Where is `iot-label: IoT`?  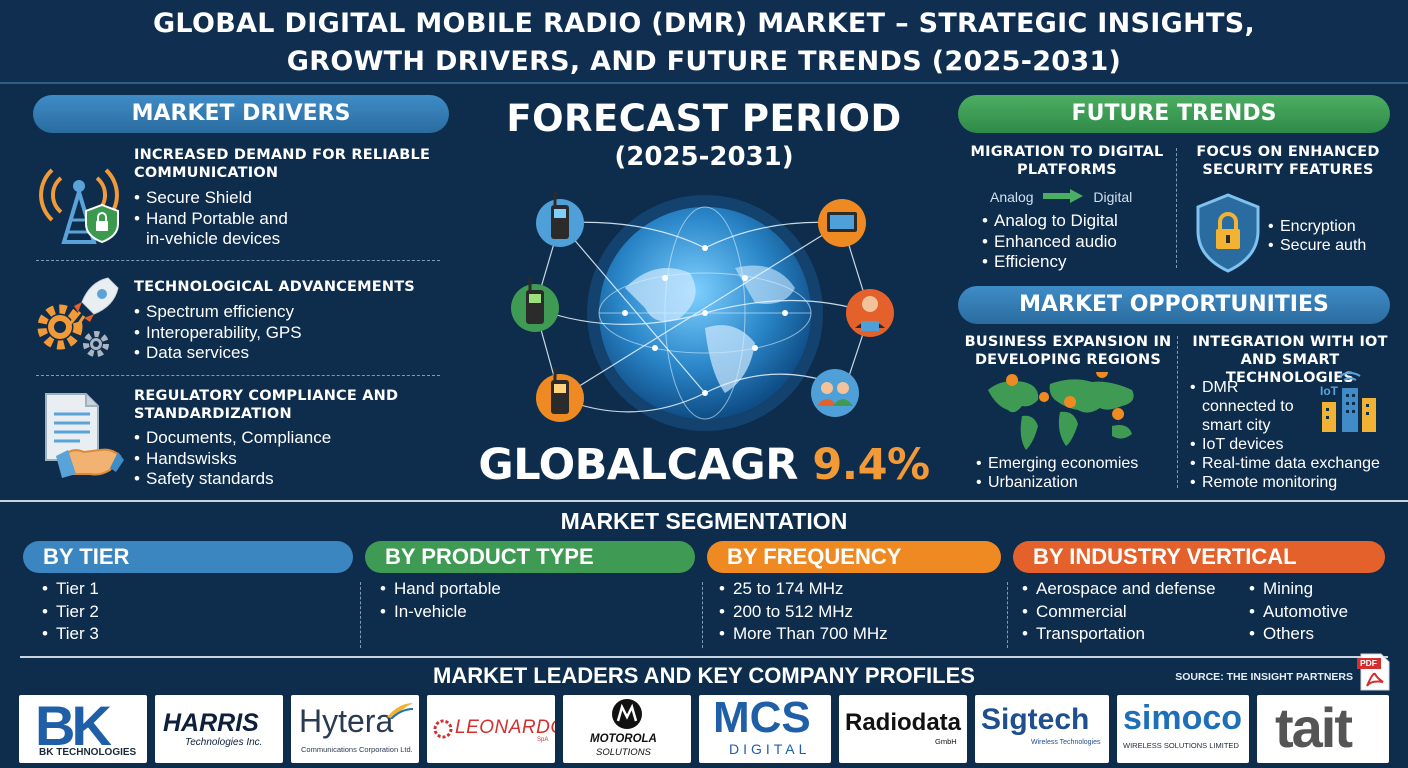 iot-label: IoT is located at coordinates (1329, 391).